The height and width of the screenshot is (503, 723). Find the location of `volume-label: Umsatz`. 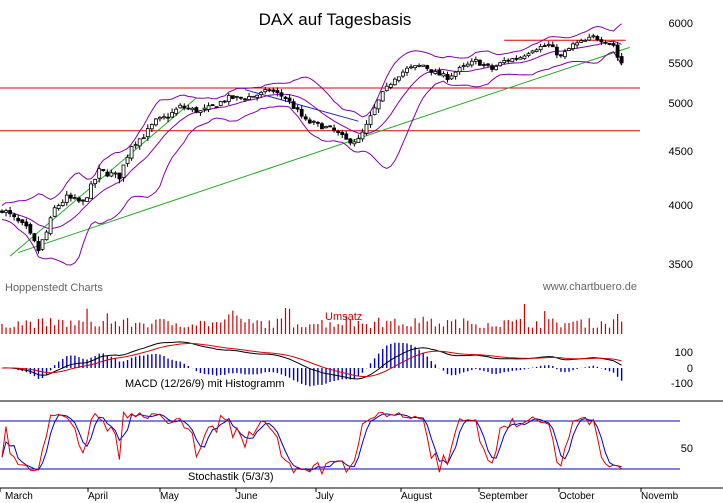

volume-label: Umsatz is located at coordinates (343, 317).